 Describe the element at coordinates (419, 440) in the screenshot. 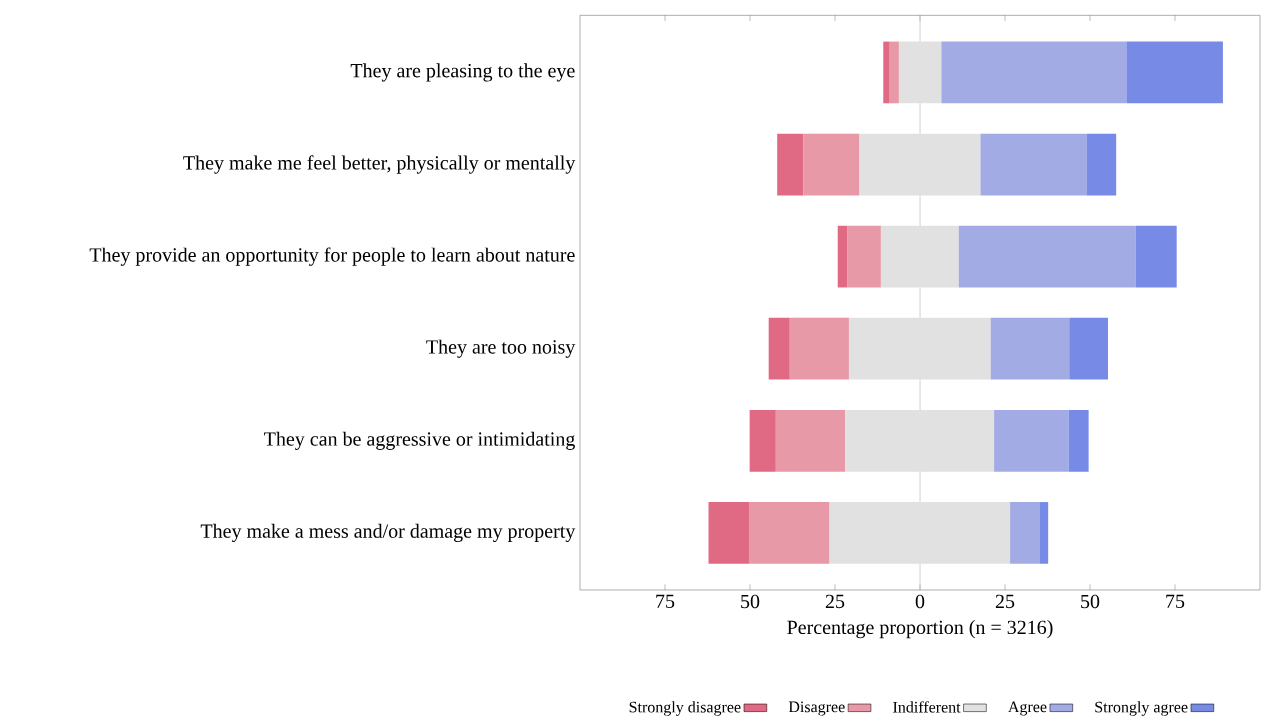

I see `y-tick-label: They can be aggressive or intimidating` at that location.